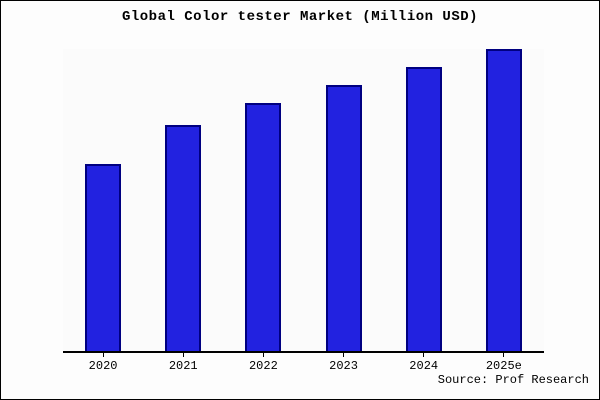 The image size is (600, 400). What do you see at coordinates (424, 366) in the screenshot?
I see `x-tick-label-2024: 2024` at bounding box center [424, 366].